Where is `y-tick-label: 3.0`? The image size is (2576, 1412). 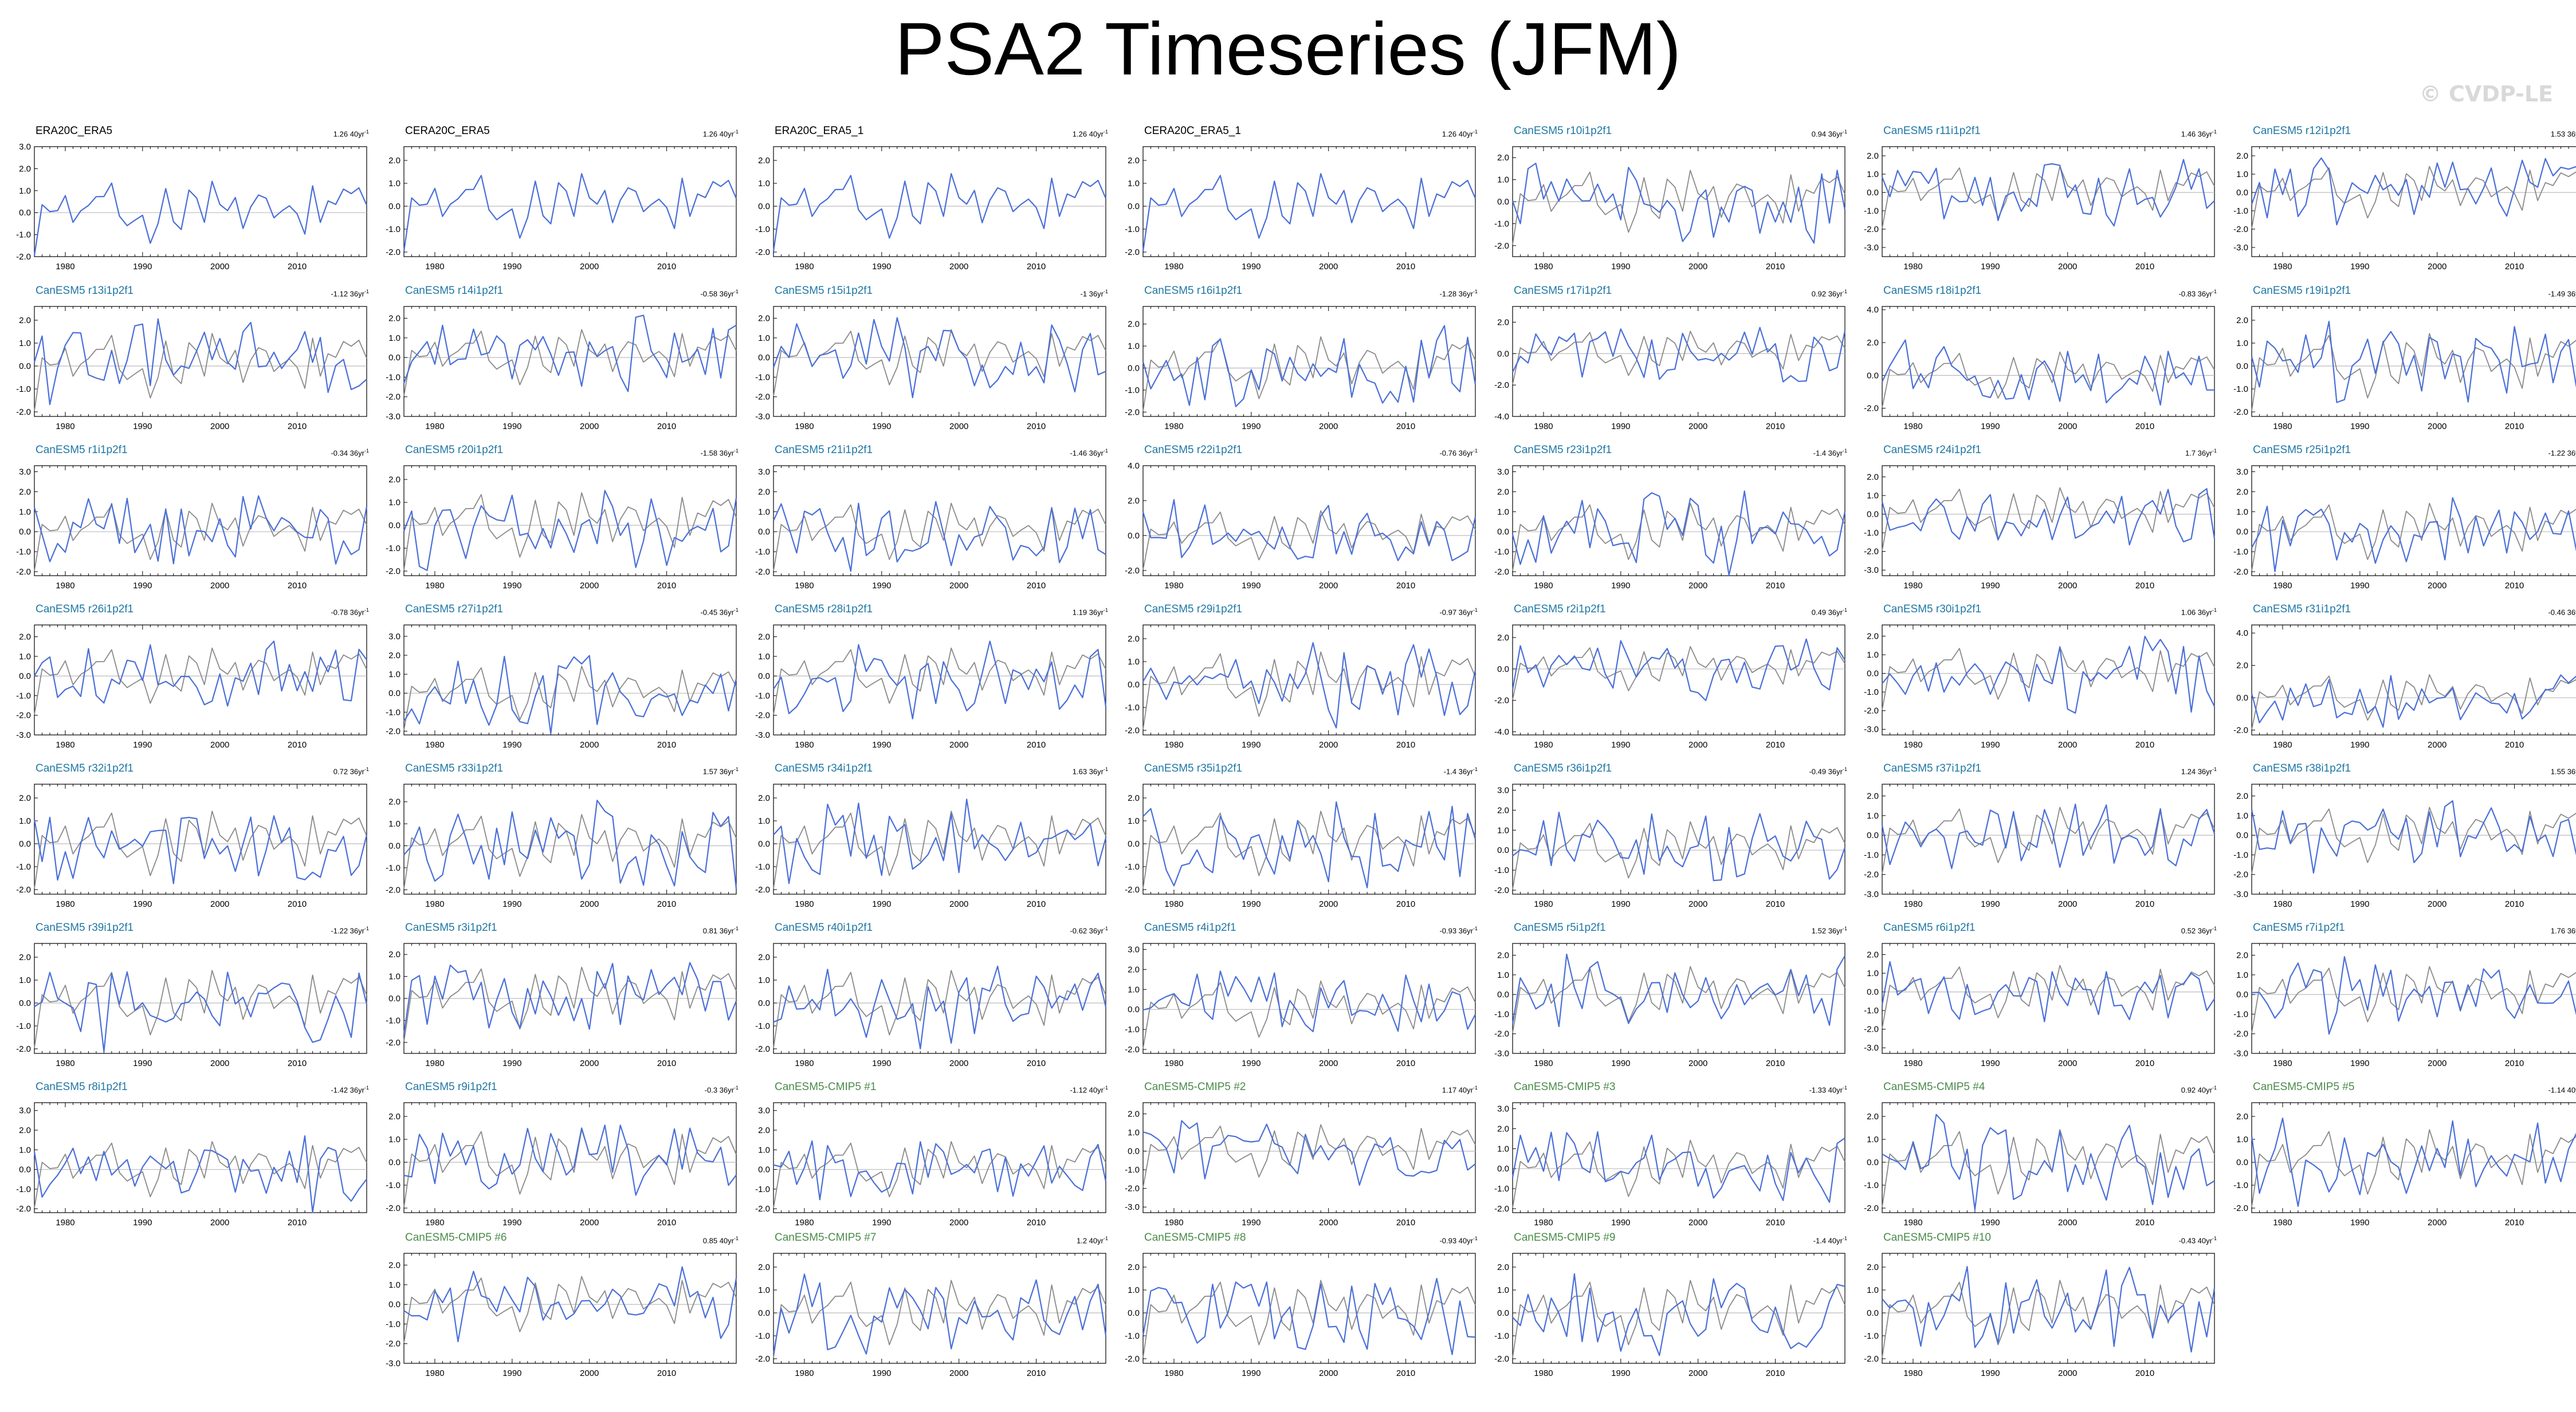
y-tick-label: 3.0 is located at coordinates (25, 147).